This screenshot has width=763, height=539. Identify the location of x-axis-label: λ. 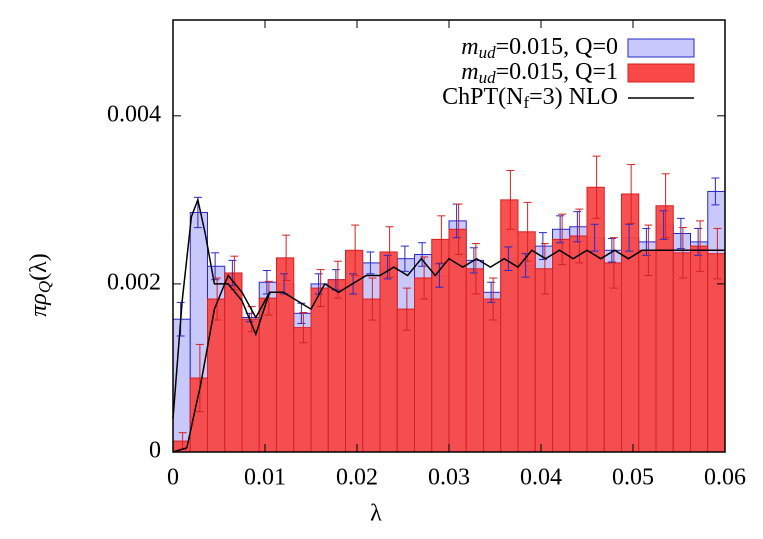
(376, 514).